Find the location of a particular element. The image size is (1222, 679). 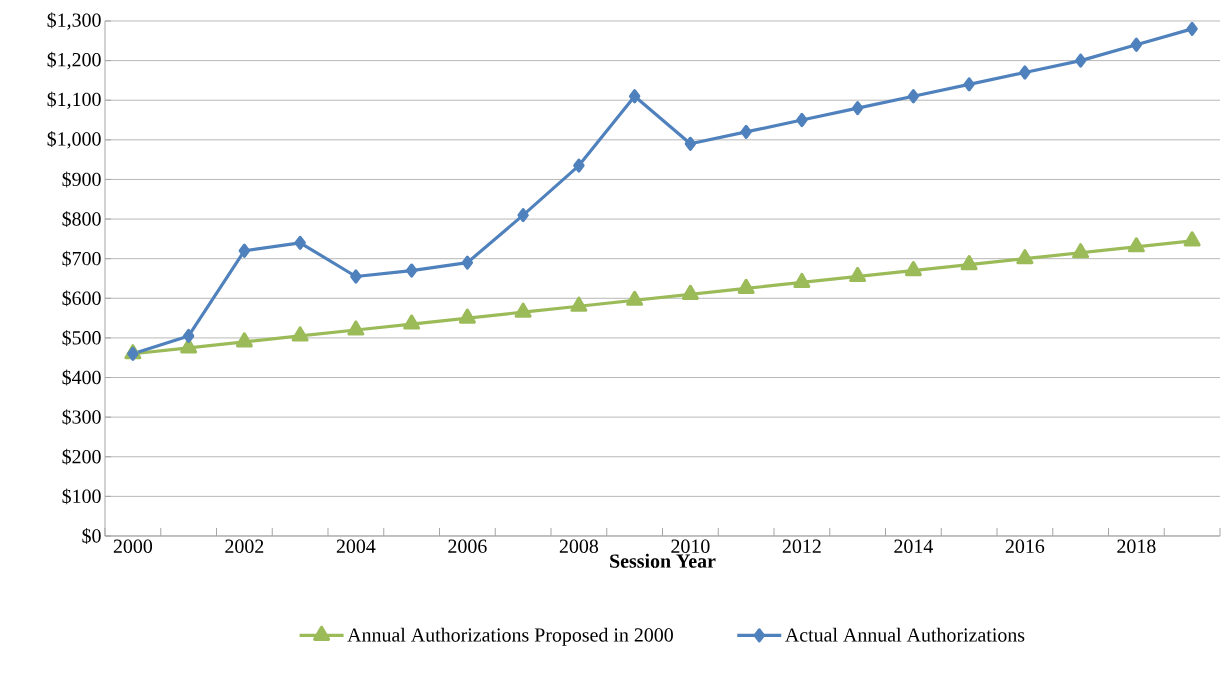

legend-label: Annual Authorizations Proposed in 2000 is located at coordinates (510, 636).